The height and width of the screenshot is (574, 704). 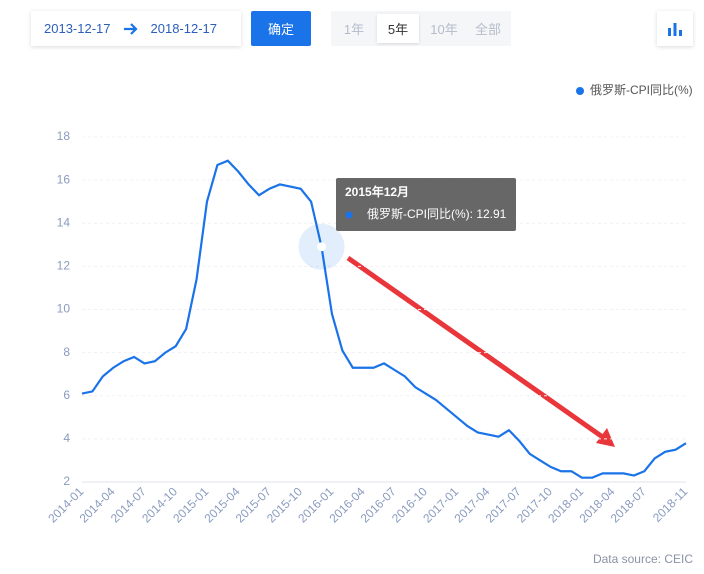 I want to click on range-tab: 10年, so click(x=444, y=29).